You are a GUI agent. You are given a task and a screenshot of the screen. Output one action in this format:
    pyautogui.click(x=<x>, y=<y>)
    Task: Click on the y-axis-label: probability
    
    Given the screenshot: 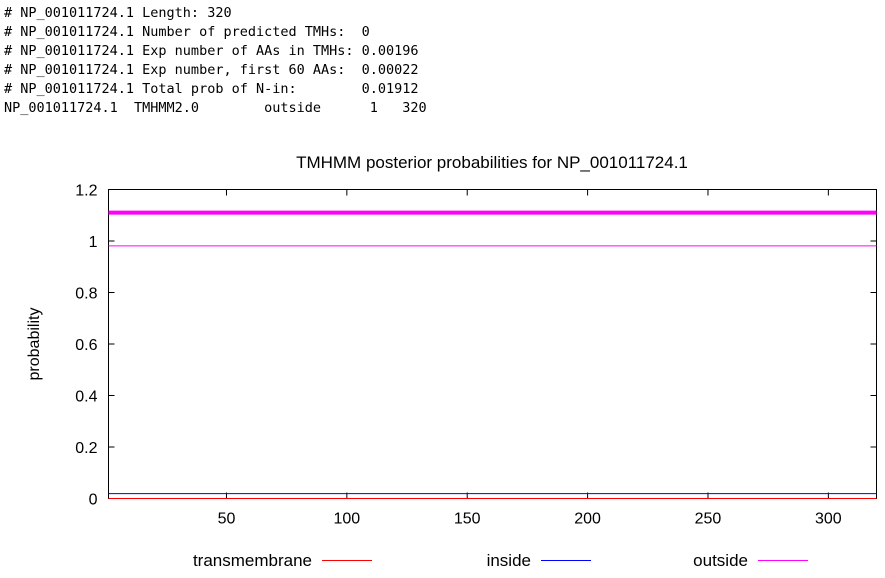 What is the action you would take?
    pyautogui.click(x=34, y=344)
    